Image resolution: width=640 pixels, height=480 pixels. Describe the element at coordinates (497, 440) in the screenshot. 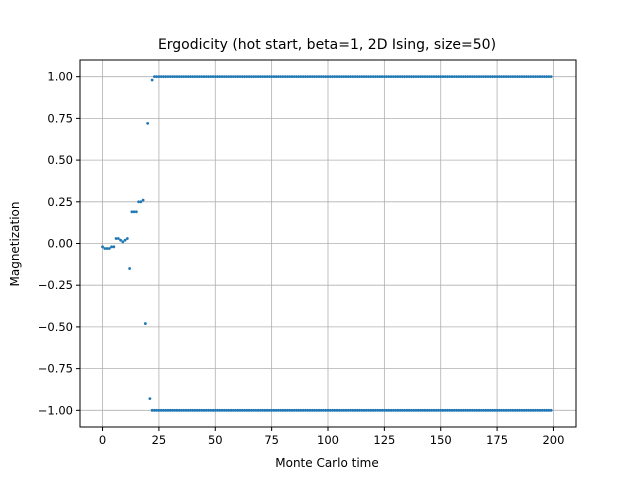

I see `x-tick-label: 175` at that location.